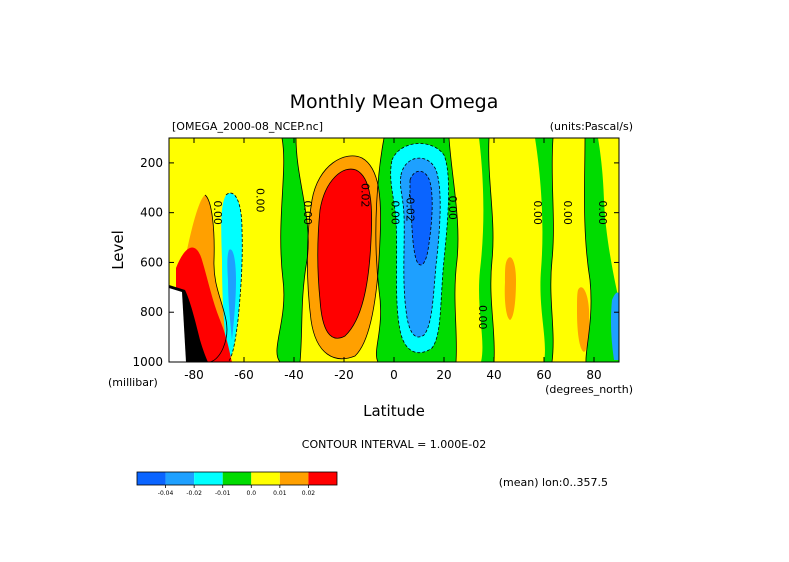  I want to click on colorbar-label: -0.01, so click(223, 493).